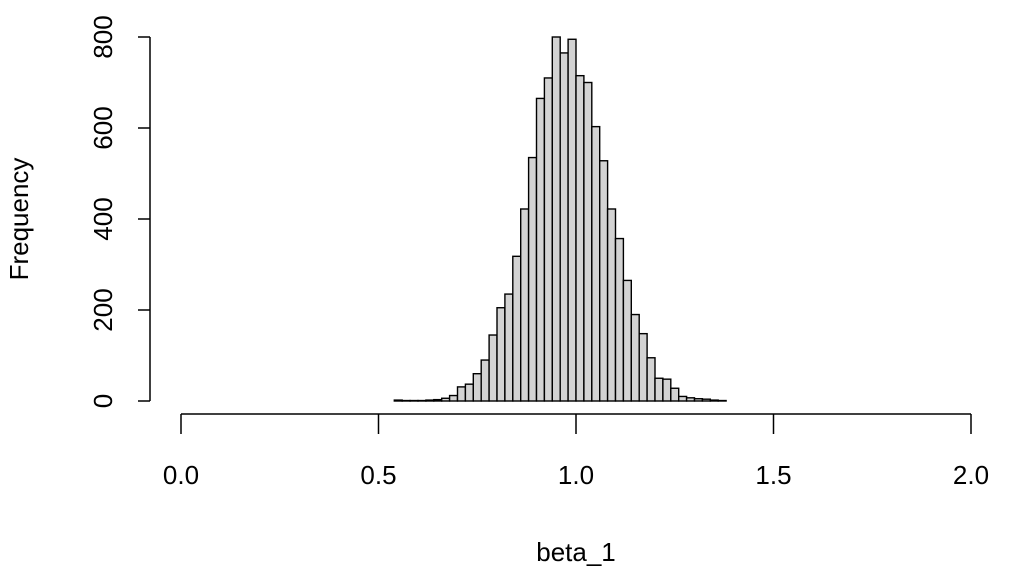 The height and width of the screenshot is (578, 1012). I want to click on x-tick-label: 1.0, so click(576, 475).